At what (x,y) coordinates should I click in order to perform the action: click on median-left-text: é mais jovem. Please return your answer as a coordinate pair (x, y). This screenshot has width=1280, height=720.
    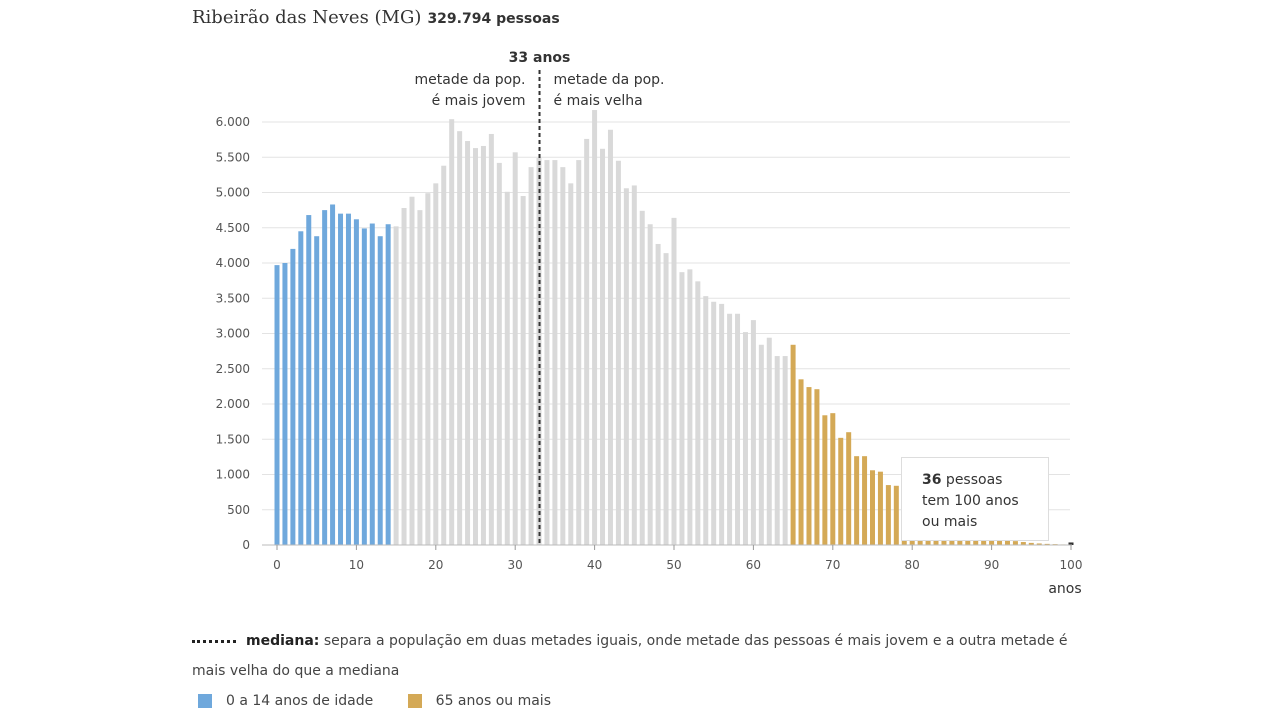
    Looking at the image, I should click on (479, 101).